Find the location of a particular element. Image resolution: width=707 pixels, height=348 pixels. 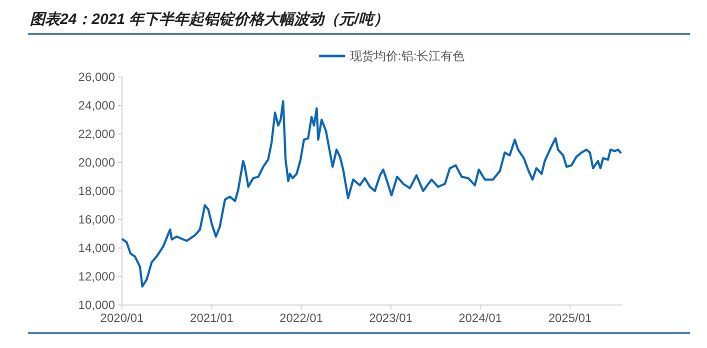

x-tick-label: 2025/01 is located at coordinates (570, 318).